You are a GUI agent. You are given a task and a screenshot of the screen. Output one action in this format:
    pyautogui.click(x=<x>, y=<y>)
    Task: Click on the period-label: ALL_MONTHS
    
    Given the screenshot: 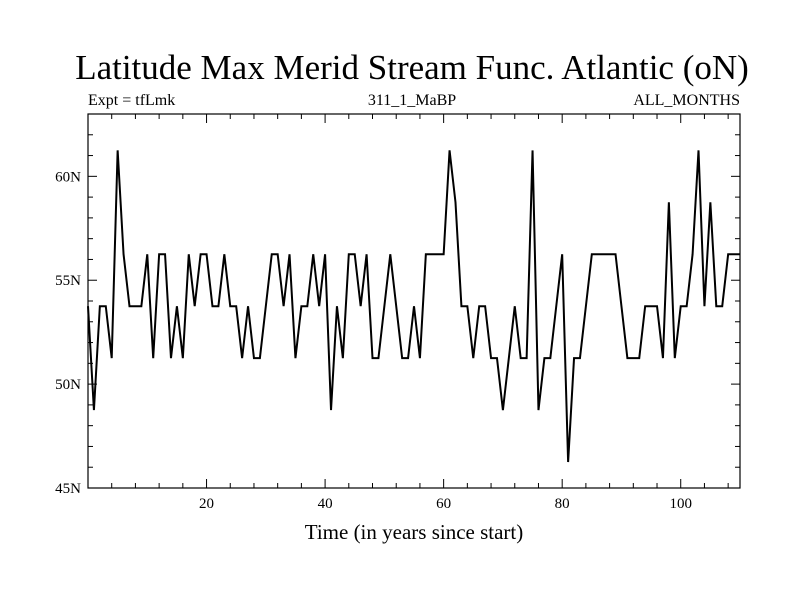 What is the action you would take?
    pyautogui.click(x=686, y=100)
    